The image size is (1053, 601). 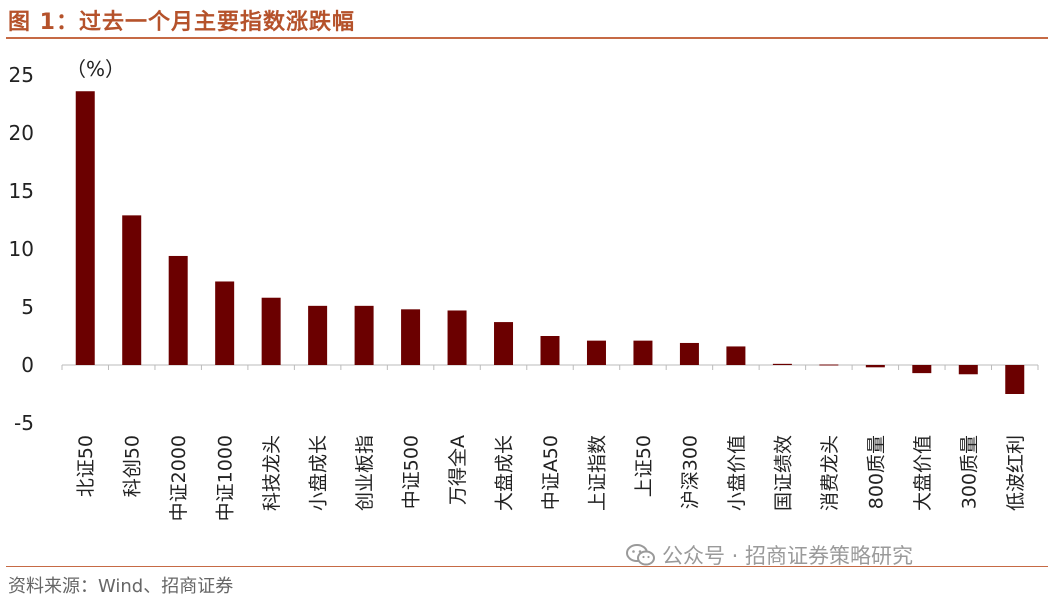 What do you see at coordinates (133, 466) in the screenshot?
I see `x-category-label: 科创50` at bounding box center [133, 466].